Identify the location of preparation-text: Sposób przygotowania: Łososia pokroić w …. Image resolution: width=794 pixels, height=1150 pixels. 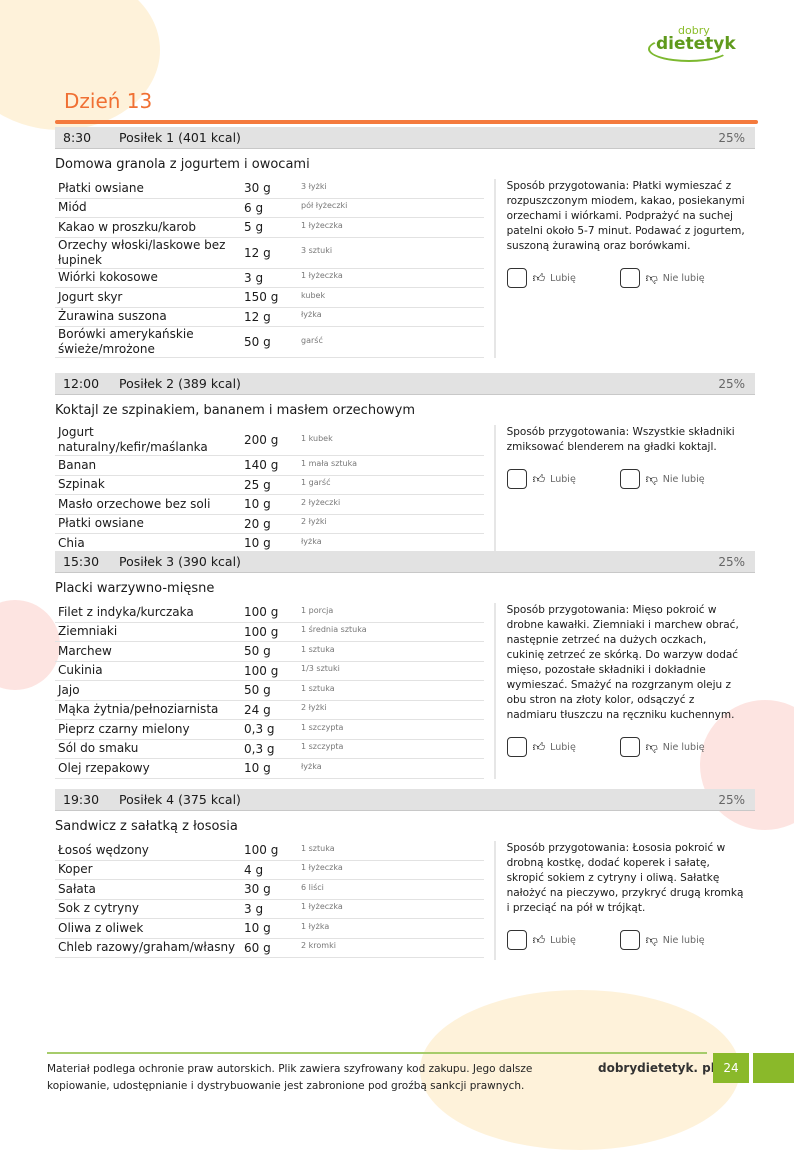
(625, 878).